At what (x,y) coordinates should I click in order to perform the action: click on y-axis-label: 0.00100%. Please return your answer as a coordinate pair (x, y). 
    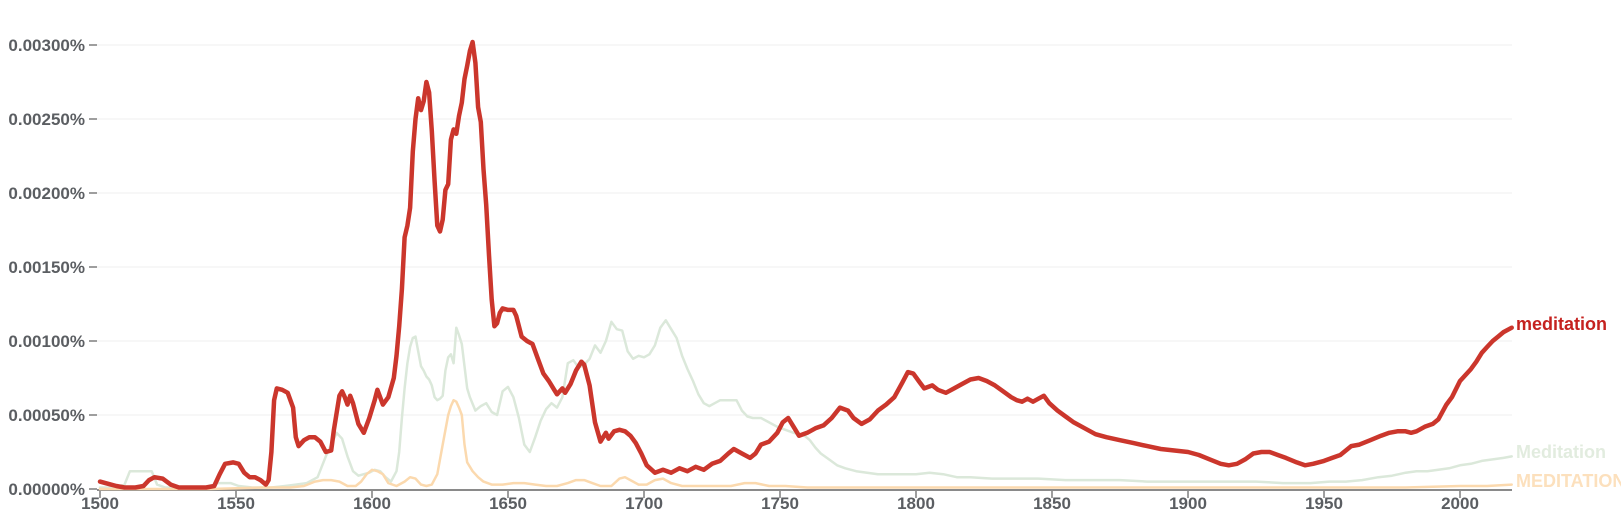
    Looking at the image, I should click on (46, 341).